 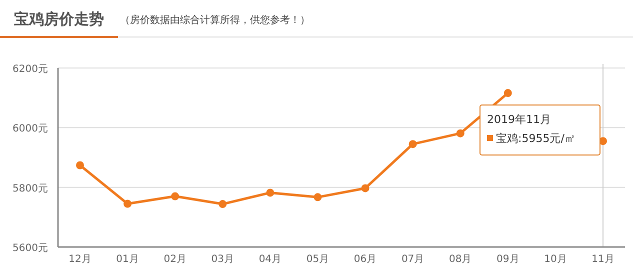 I want to click on x-tick-label: 03月, so click(x=222, y=259).